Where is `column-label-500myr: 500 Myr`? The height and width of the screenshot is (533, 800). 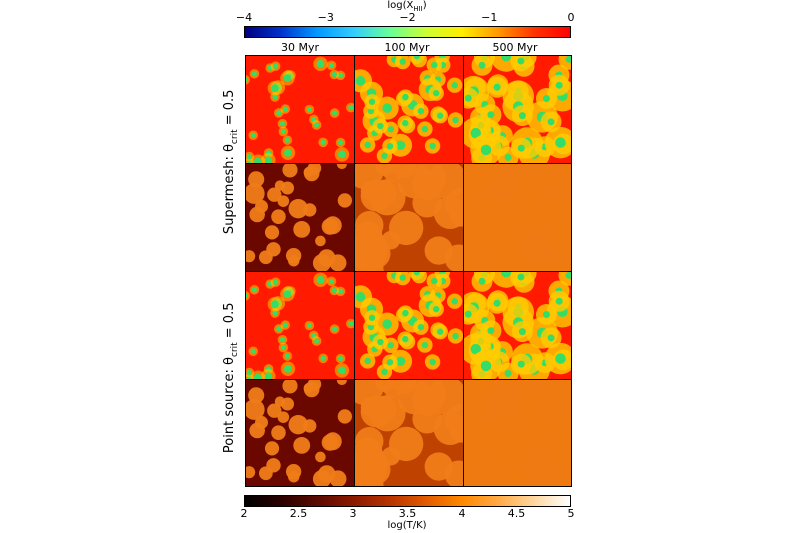 column-label-500myr: 500 Myr is located at coordinates (515, 47).